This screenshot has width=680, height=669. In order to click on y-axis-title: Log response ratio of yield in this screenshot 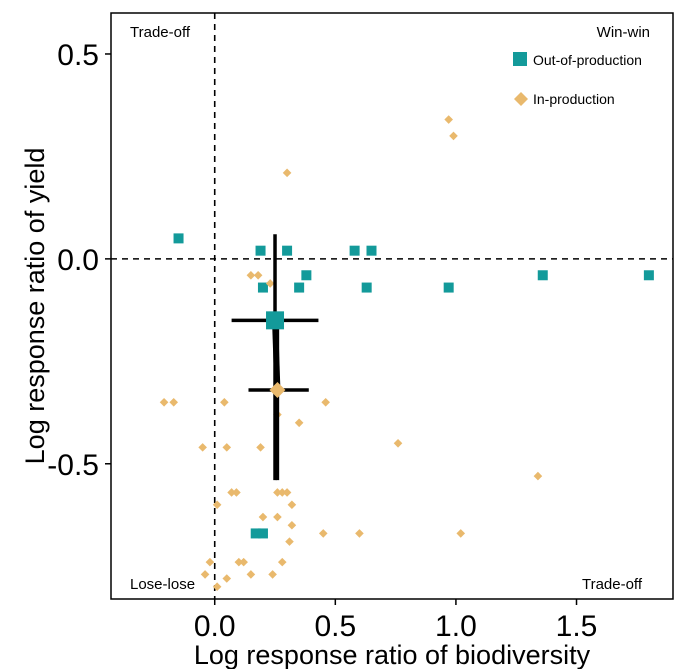, I will do `click(35, 306)`.